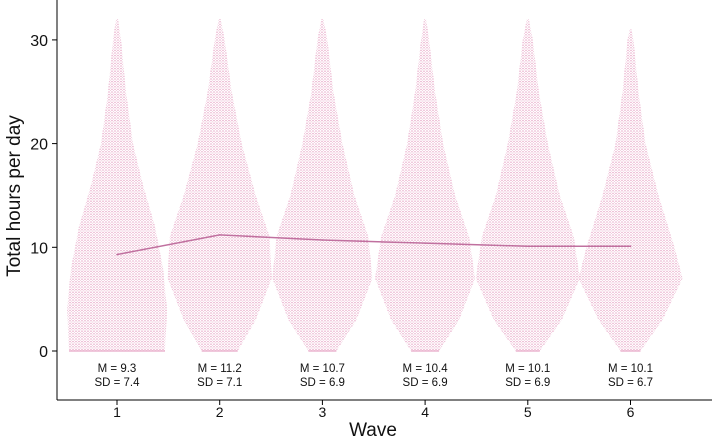 This screenshot has height=445, width=712. I want to click on x-axis-label: Wave, so click(373, 430).